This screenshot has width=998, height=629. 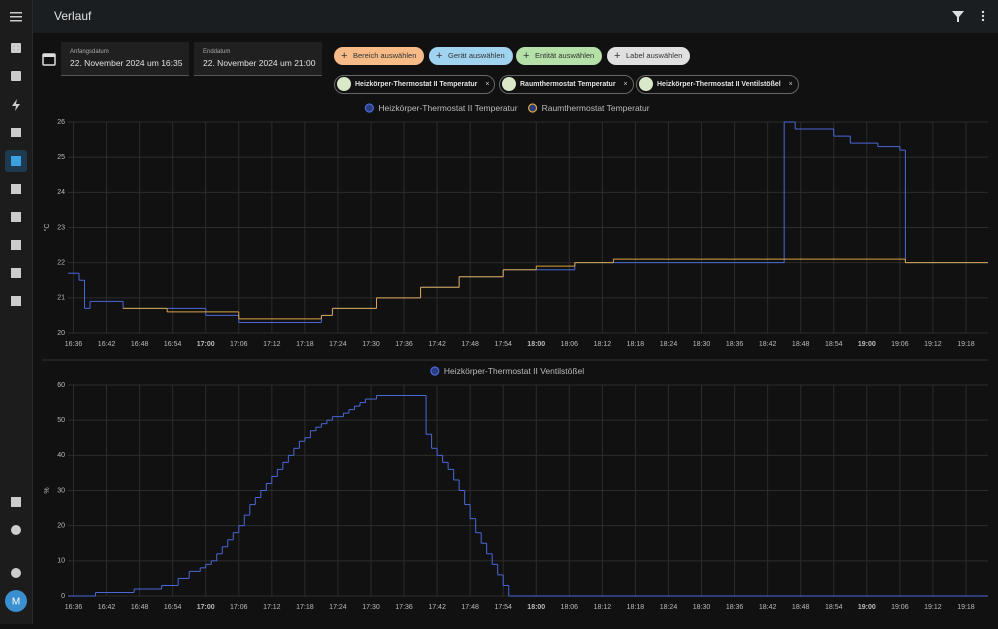 What do you see at coordinates (63, 596) in the screenshot?
I see `y-tick-label: 0` at bounding box center [63, 596].